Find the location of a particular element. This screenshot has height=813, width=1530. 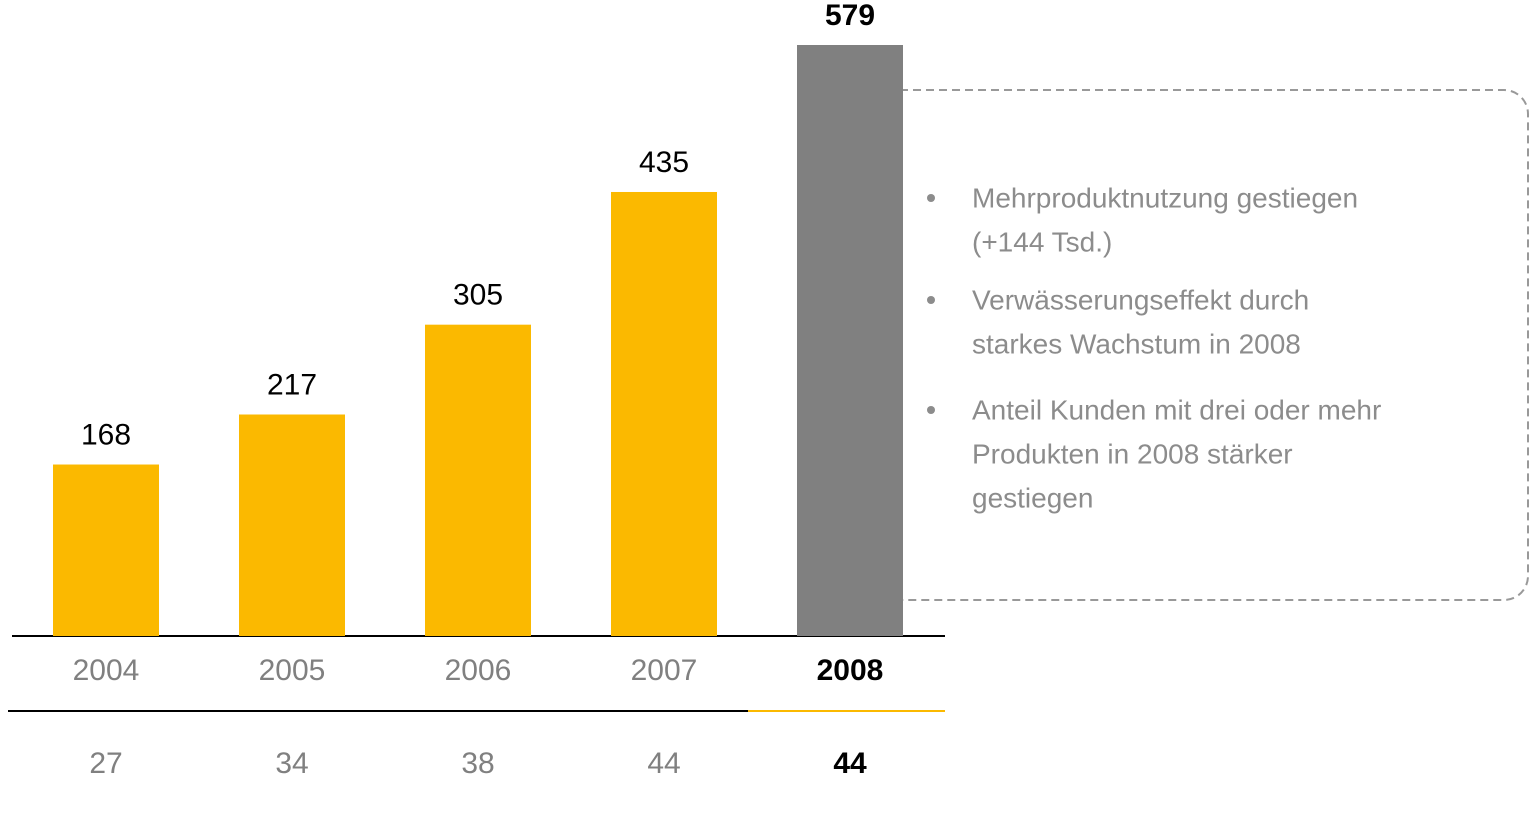

x-tick-label: 2007 is located at coordinates (664, 670).